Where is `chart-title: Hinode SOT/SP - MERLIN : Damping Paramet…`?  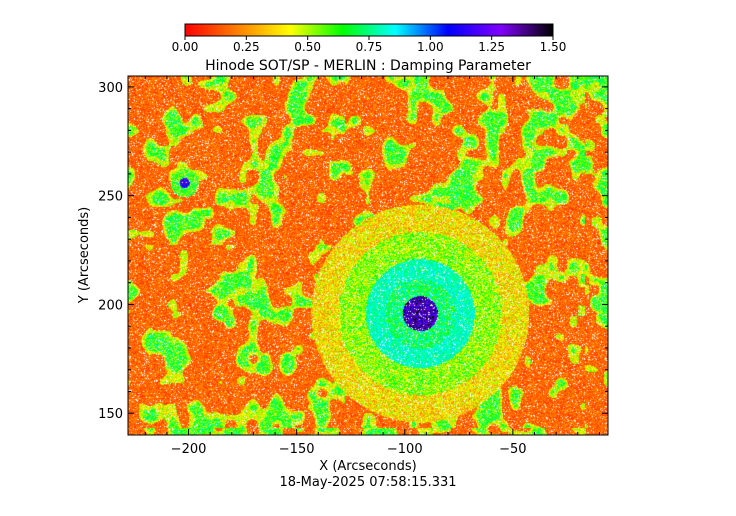
chart-title: Hinode SOT/SP - MERLIN : Damping Paramet… is located at coordinates (368, 66).